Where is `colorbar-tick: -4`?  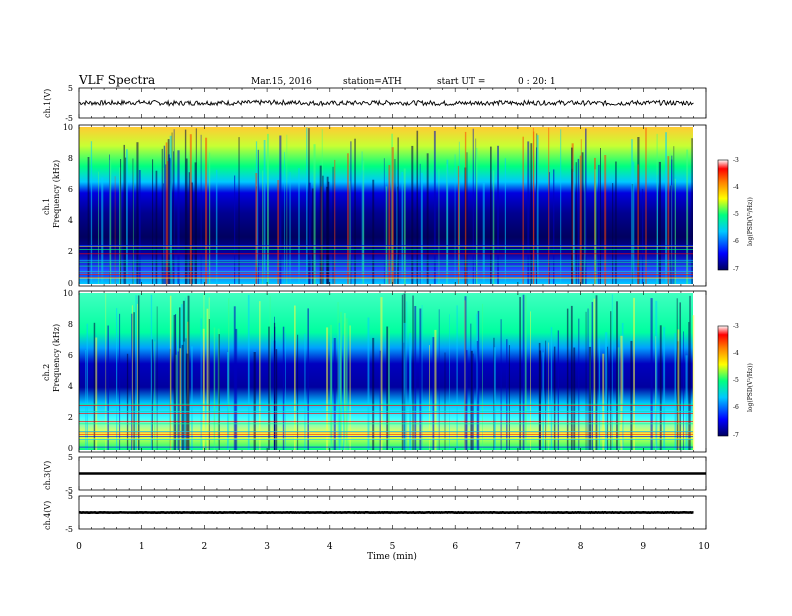
colorbar-tick: -4 is located at coordinates (736, 187).